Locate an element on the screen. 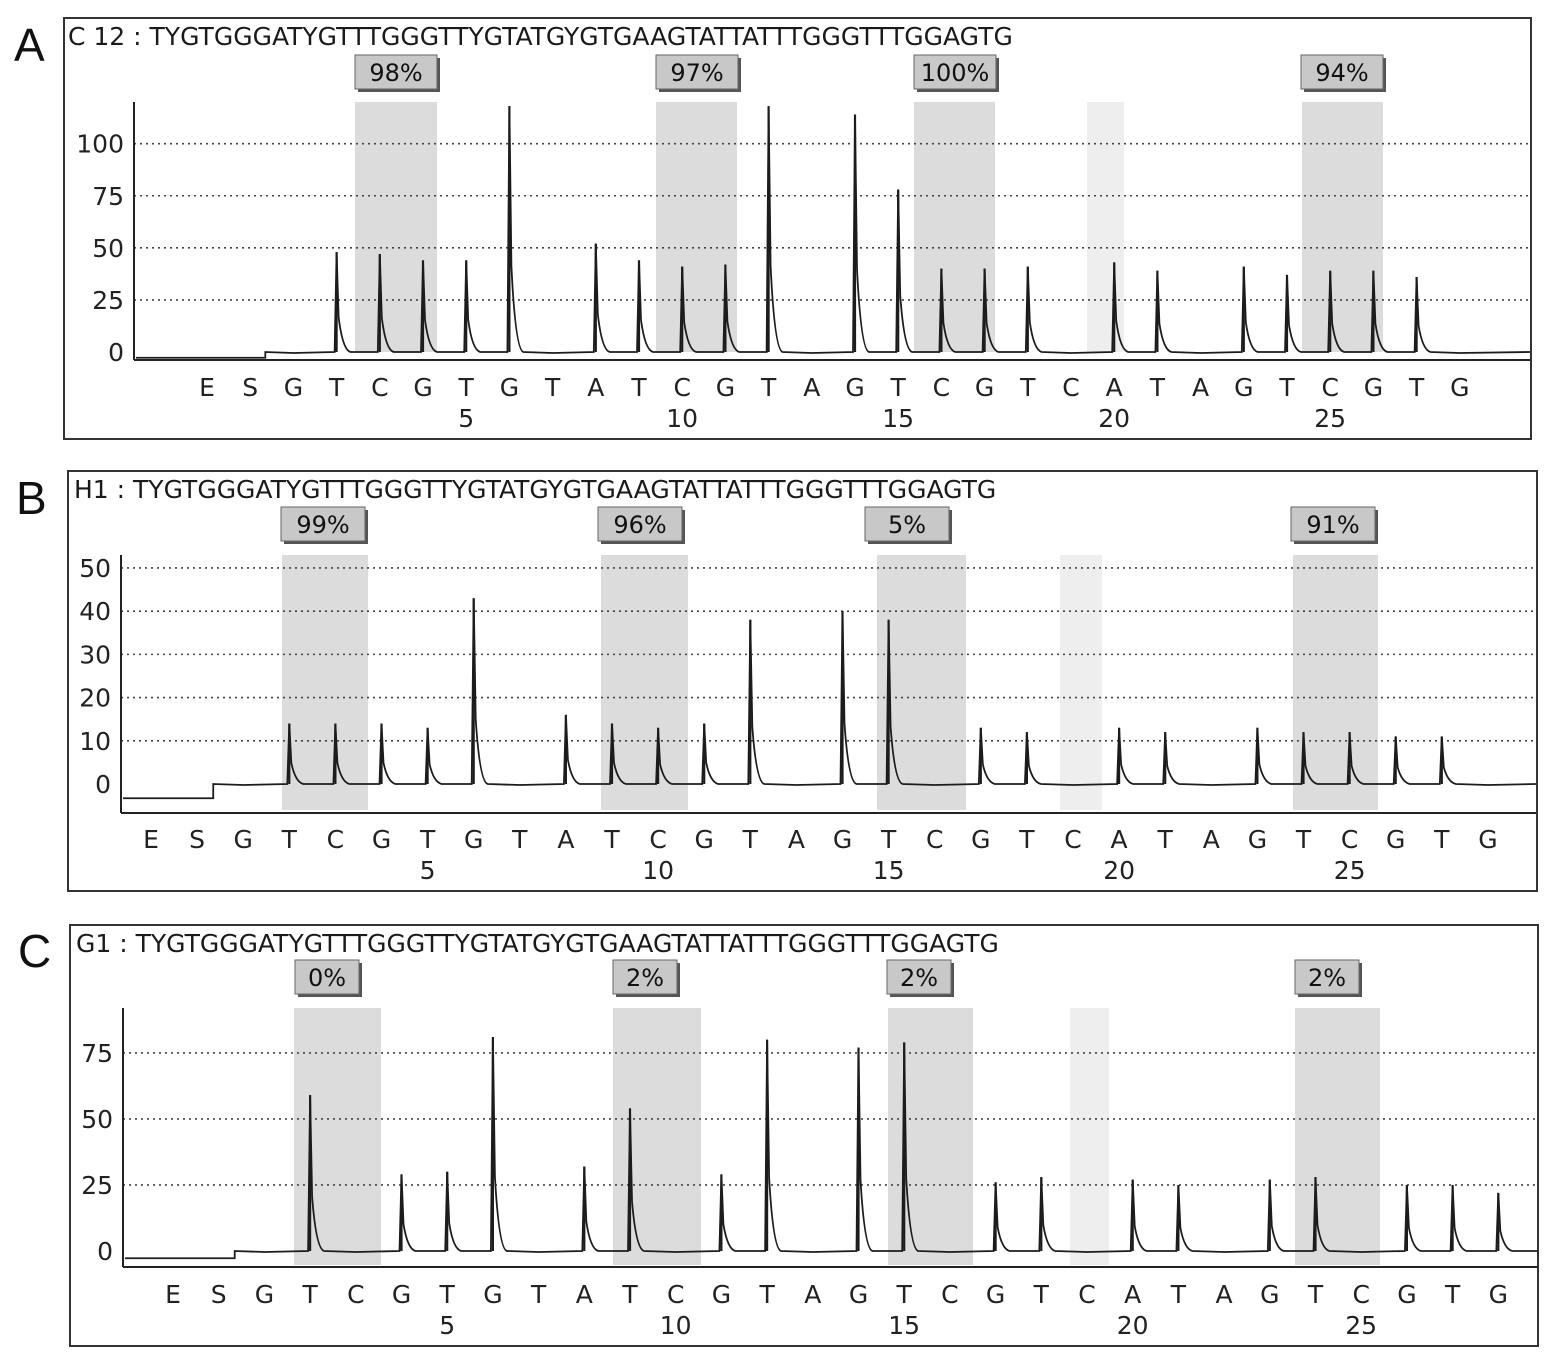 The image size is (1559, 1364). methylation-percent: 91% is located at coordinates (1332, 525).